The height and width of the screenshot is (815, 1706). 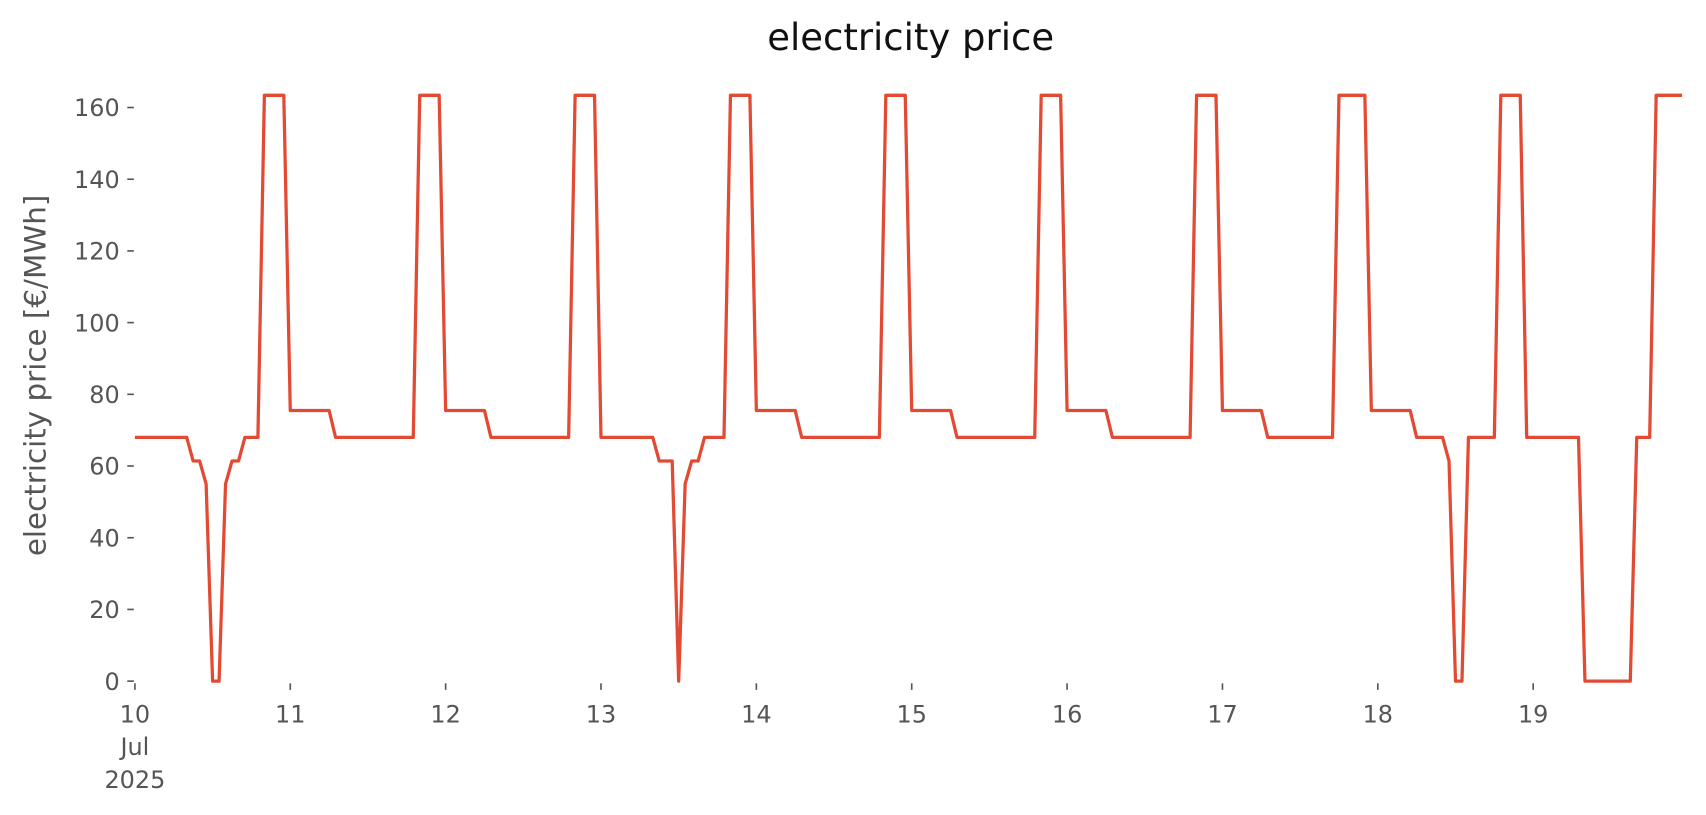 What do you see at coordinates (1222, 714) in the screenshot?
I see `x-tick-label: 17` at bounding box center [1222, 714].